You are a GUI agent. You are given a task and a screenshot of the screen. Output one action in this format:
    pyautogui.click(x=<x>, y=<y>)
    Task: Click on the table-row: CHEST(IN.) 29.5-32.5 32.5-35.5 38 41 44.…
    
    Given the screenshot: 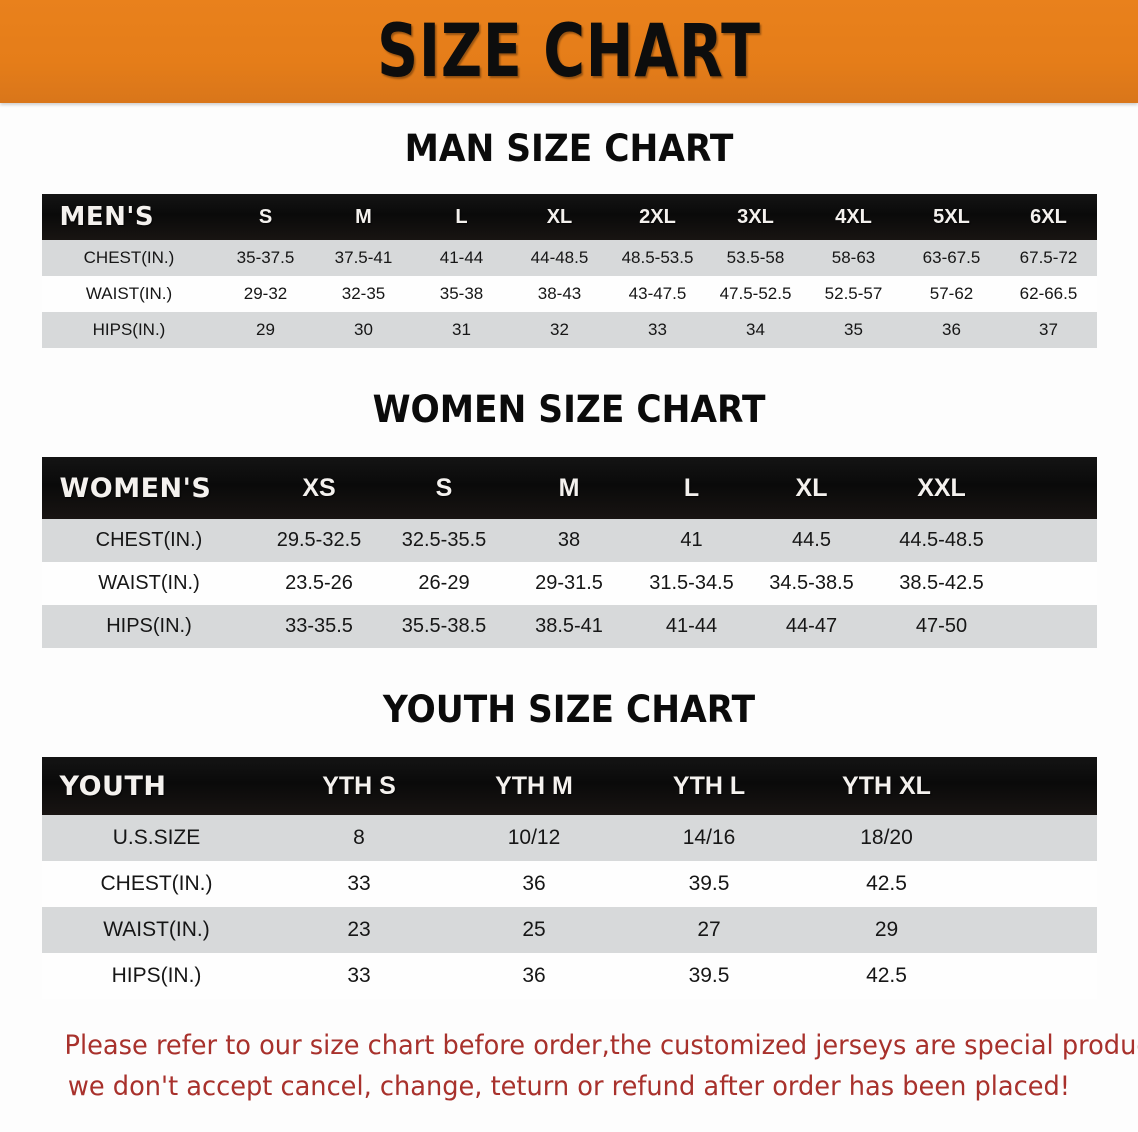 What is the action you would take?
    pyautogui.click(x=569, y=540)
    